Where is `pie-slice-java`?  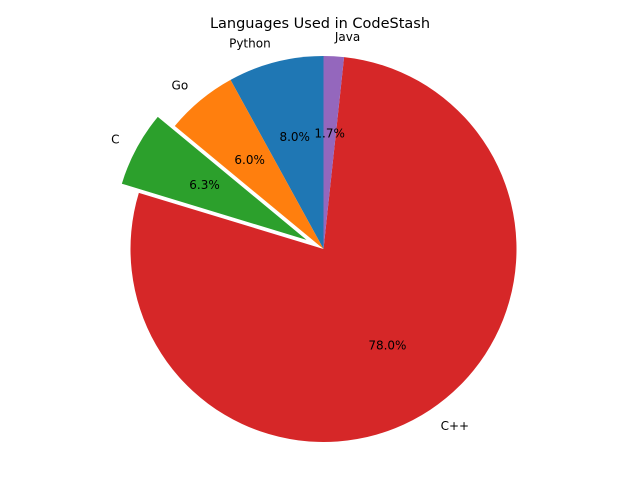
pie-slice-java is located at coordinates (334, 152).